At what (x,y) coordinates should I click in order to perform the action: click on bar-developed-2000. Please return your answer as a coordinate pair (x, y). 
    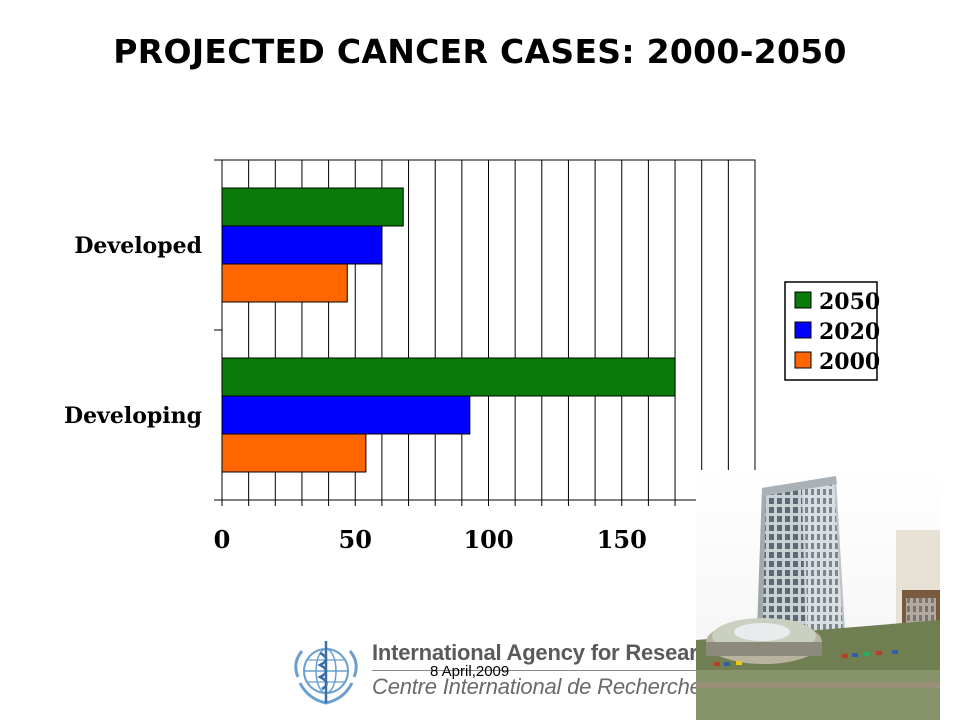
    Looking at the image, I should click on (284, 283).